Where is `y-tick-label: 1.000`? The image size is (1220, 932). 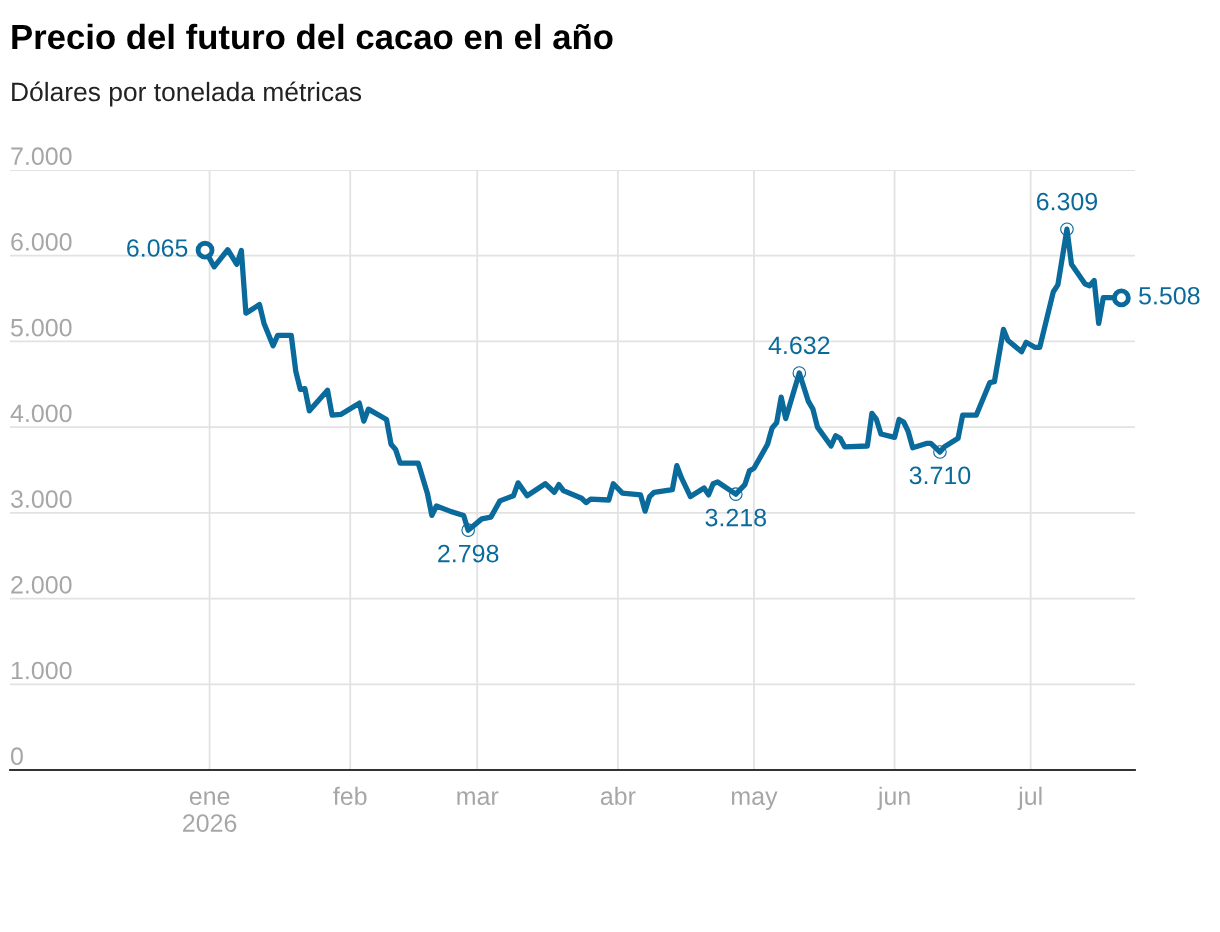
y-tick-label: 1.000 is located at coordinates (41, 670).